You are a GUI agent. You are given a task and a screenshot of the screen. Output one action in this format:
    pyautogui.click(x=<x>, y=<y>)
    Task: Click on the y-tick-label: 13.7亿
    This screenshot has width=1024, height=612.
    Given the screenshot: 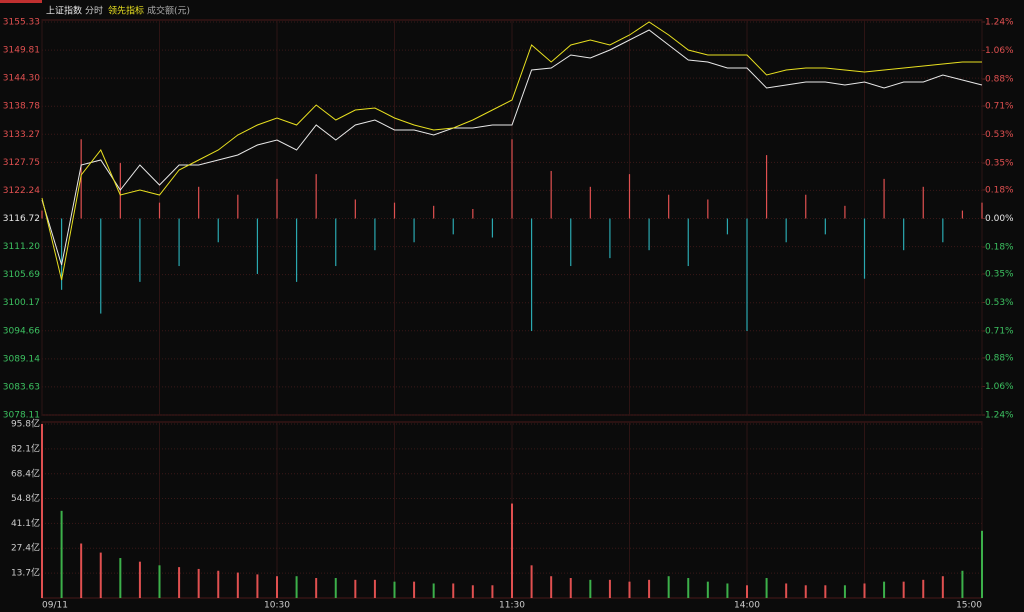 What is the action you would take?
    pyautogui.click(x=25, y=573)
    